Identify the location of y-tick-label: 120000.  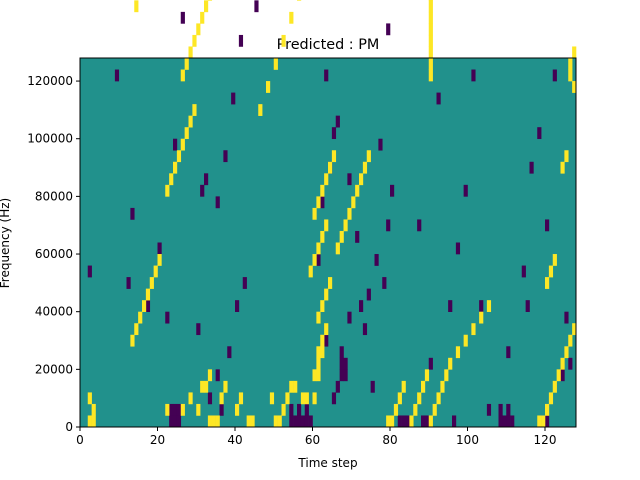
(50, 81).